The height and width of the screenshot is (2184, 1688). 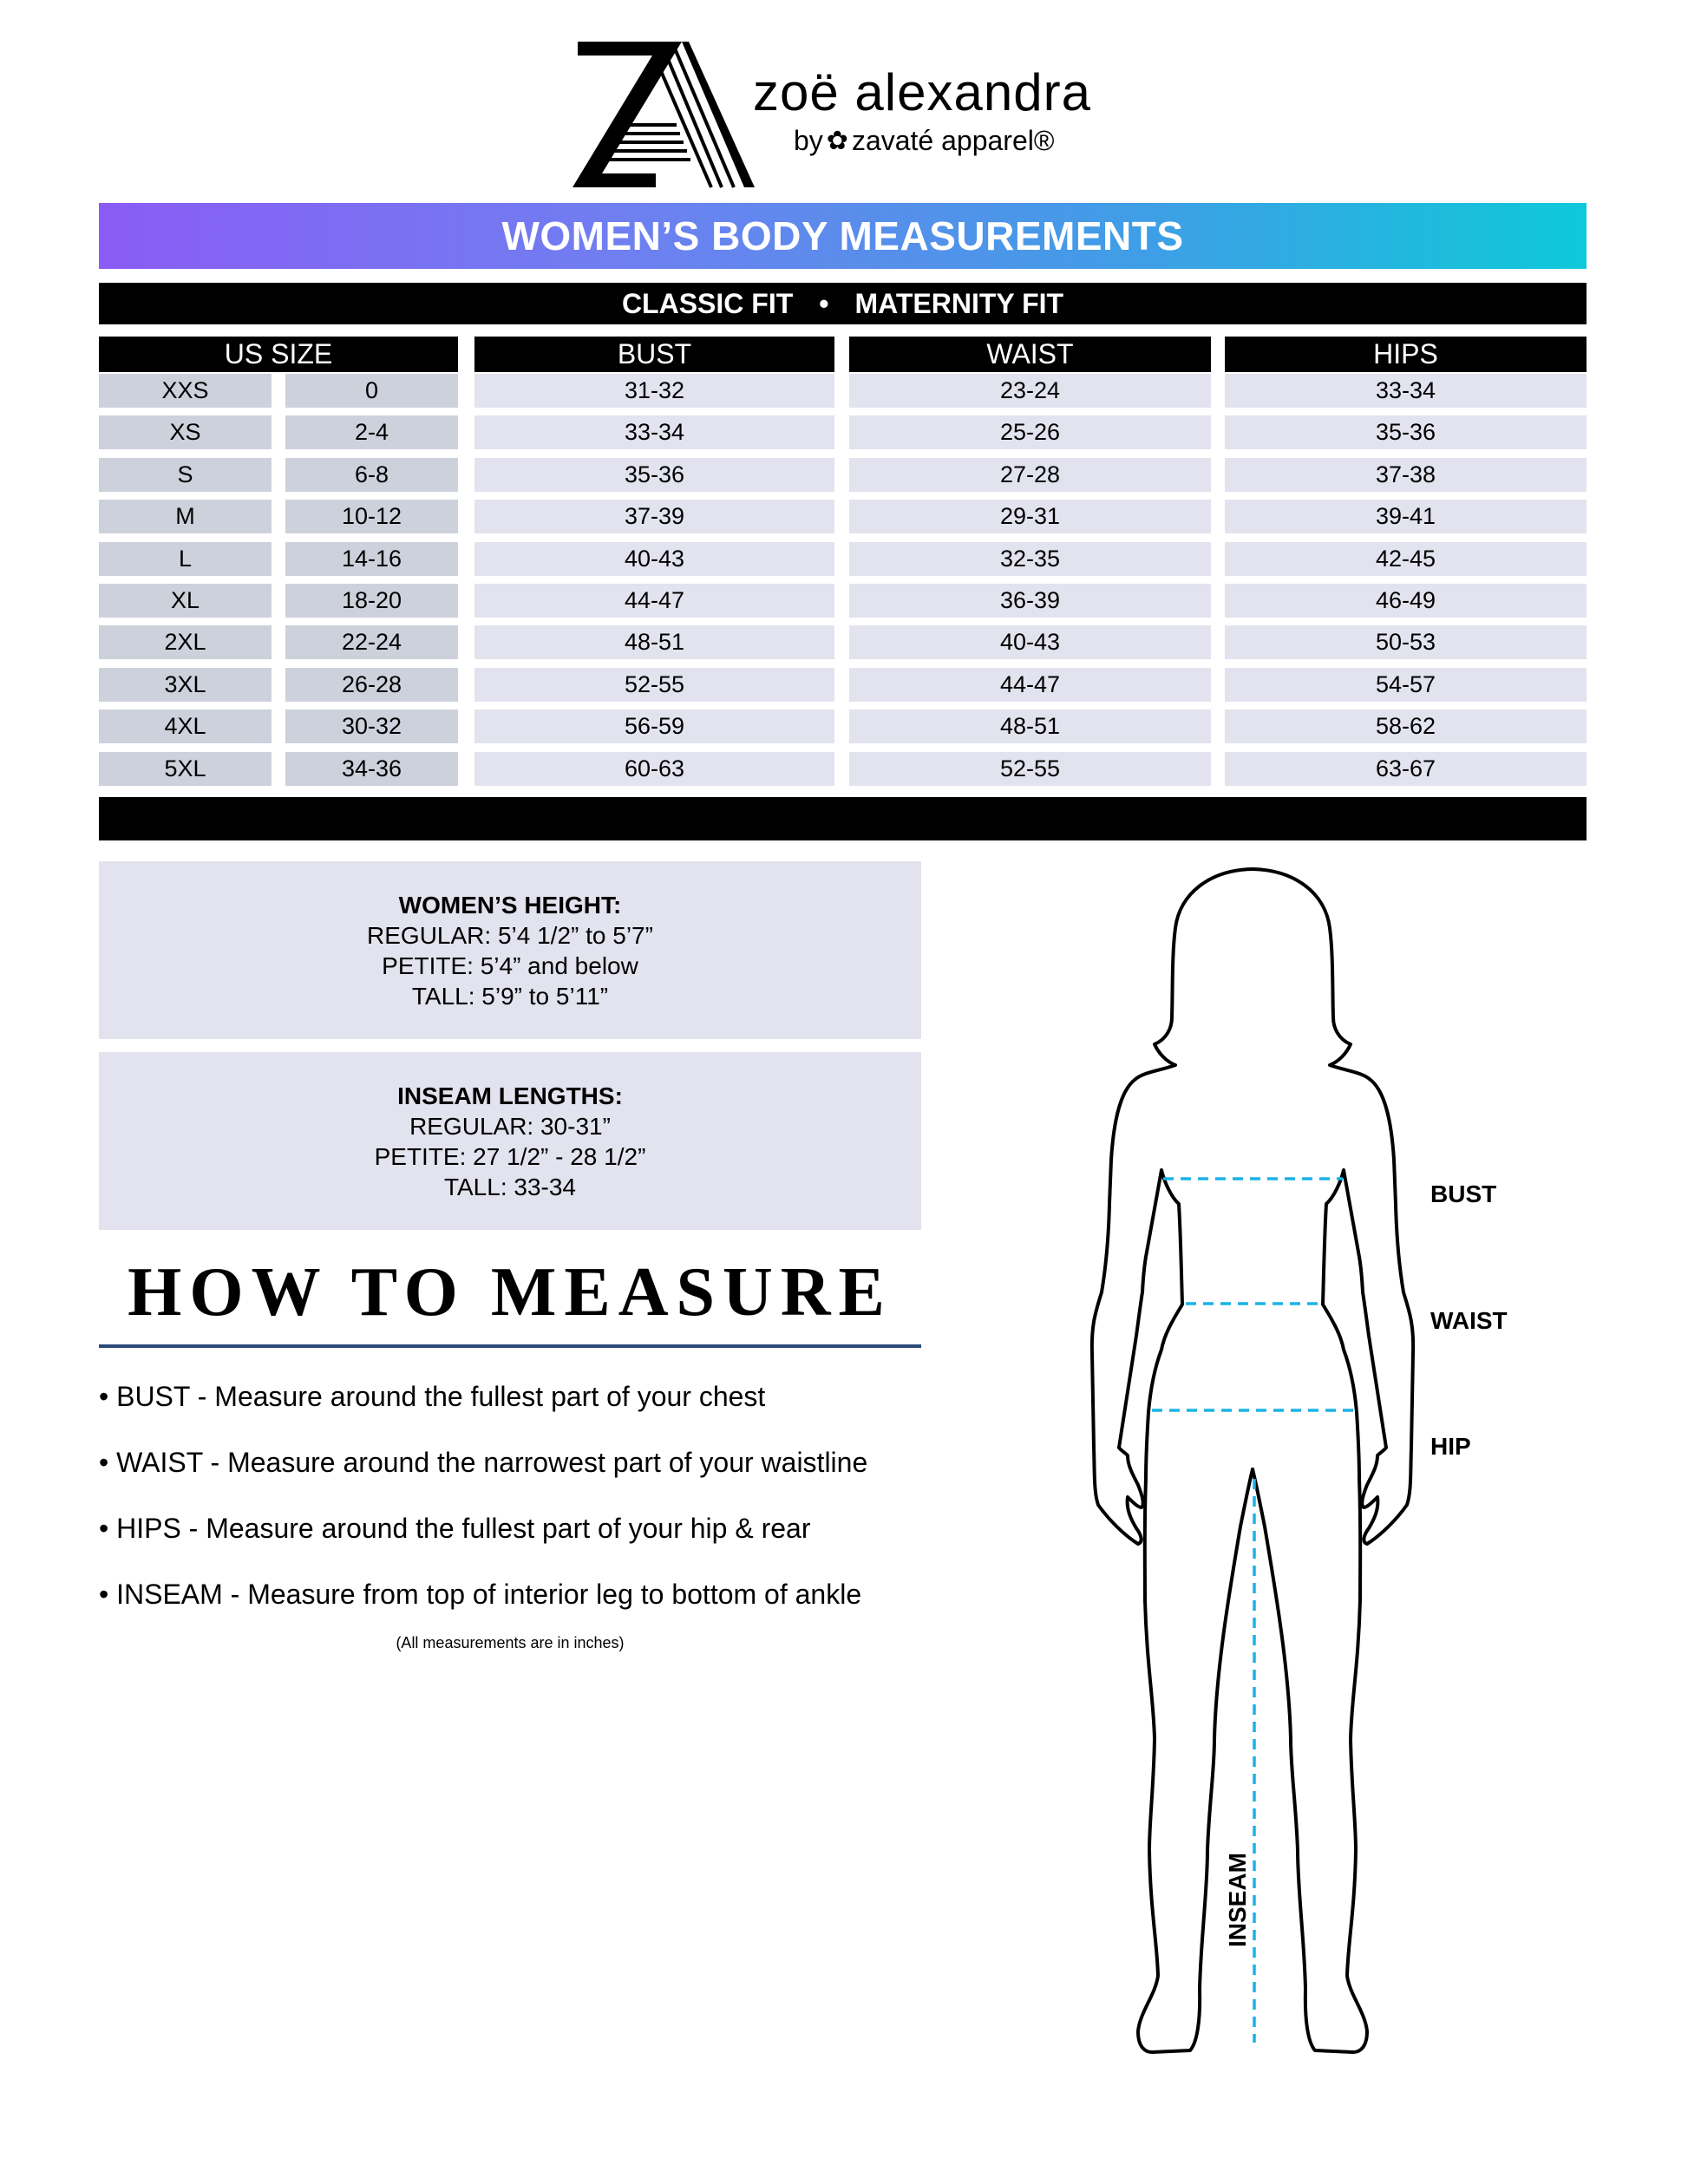 What do you see at coordinates (185, 474) in the screenshot?
I see `cell-size: S` at bounding box center [185, 474].